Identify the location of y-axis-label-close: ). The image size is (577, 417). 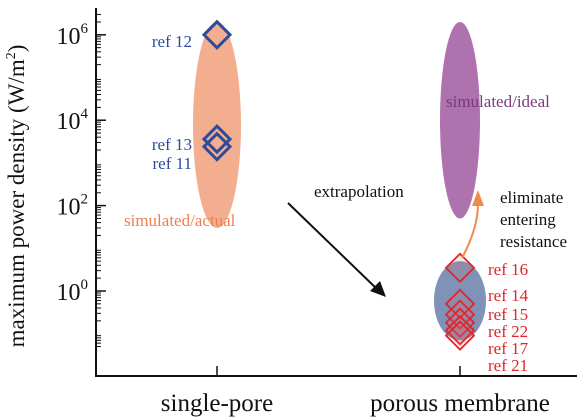
(16, 49).